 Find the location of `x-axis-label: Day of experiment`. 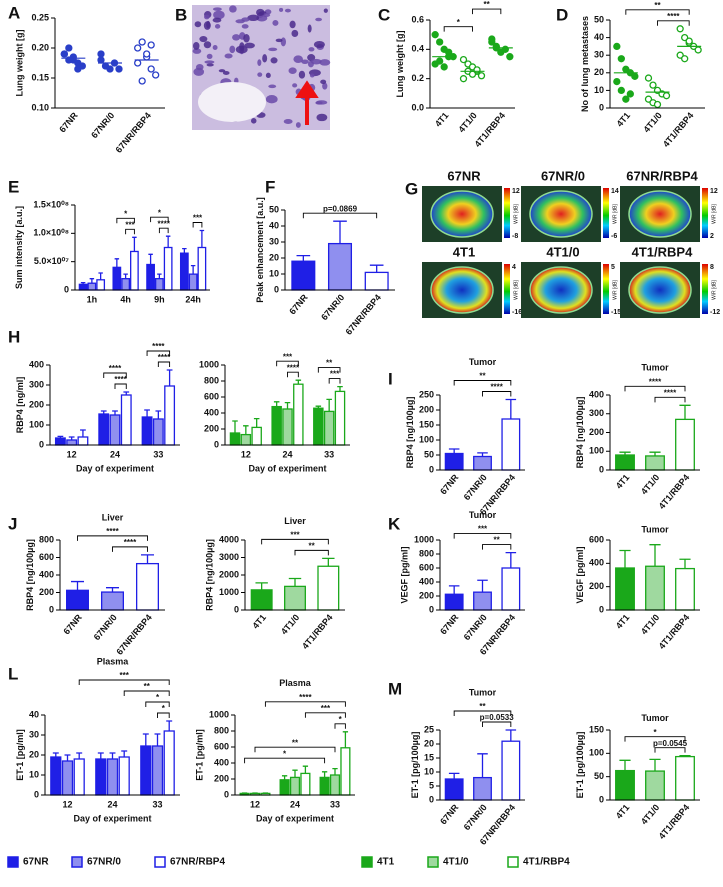

x-axis-label: Day of experiment is located at coordinates (115, 468).